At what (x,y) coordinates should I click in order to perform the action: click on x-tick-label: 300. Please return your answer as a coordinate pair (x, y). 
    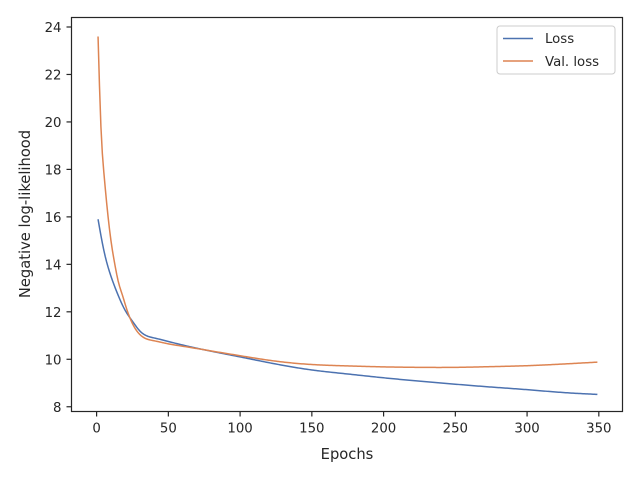
    Looking at the image, I should click on (526, 429).